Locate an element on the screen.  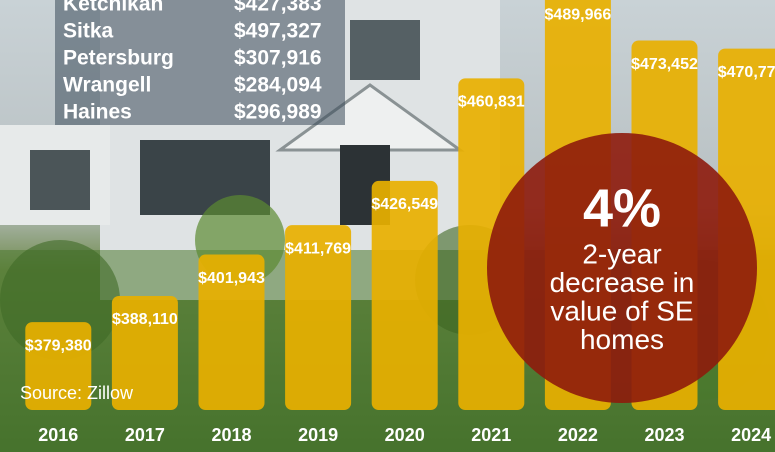
callout-text: homes is located at coordinates (622, 339).